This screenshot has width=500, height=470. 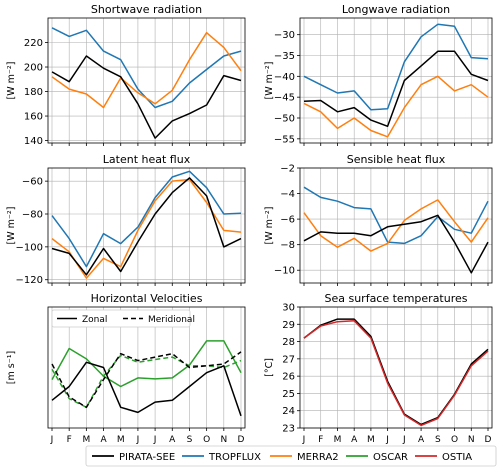 What do you see at coordinates (287, 169) in the screenshot?
I see `y-tick-label: −2` at bounding box center [287, 169].